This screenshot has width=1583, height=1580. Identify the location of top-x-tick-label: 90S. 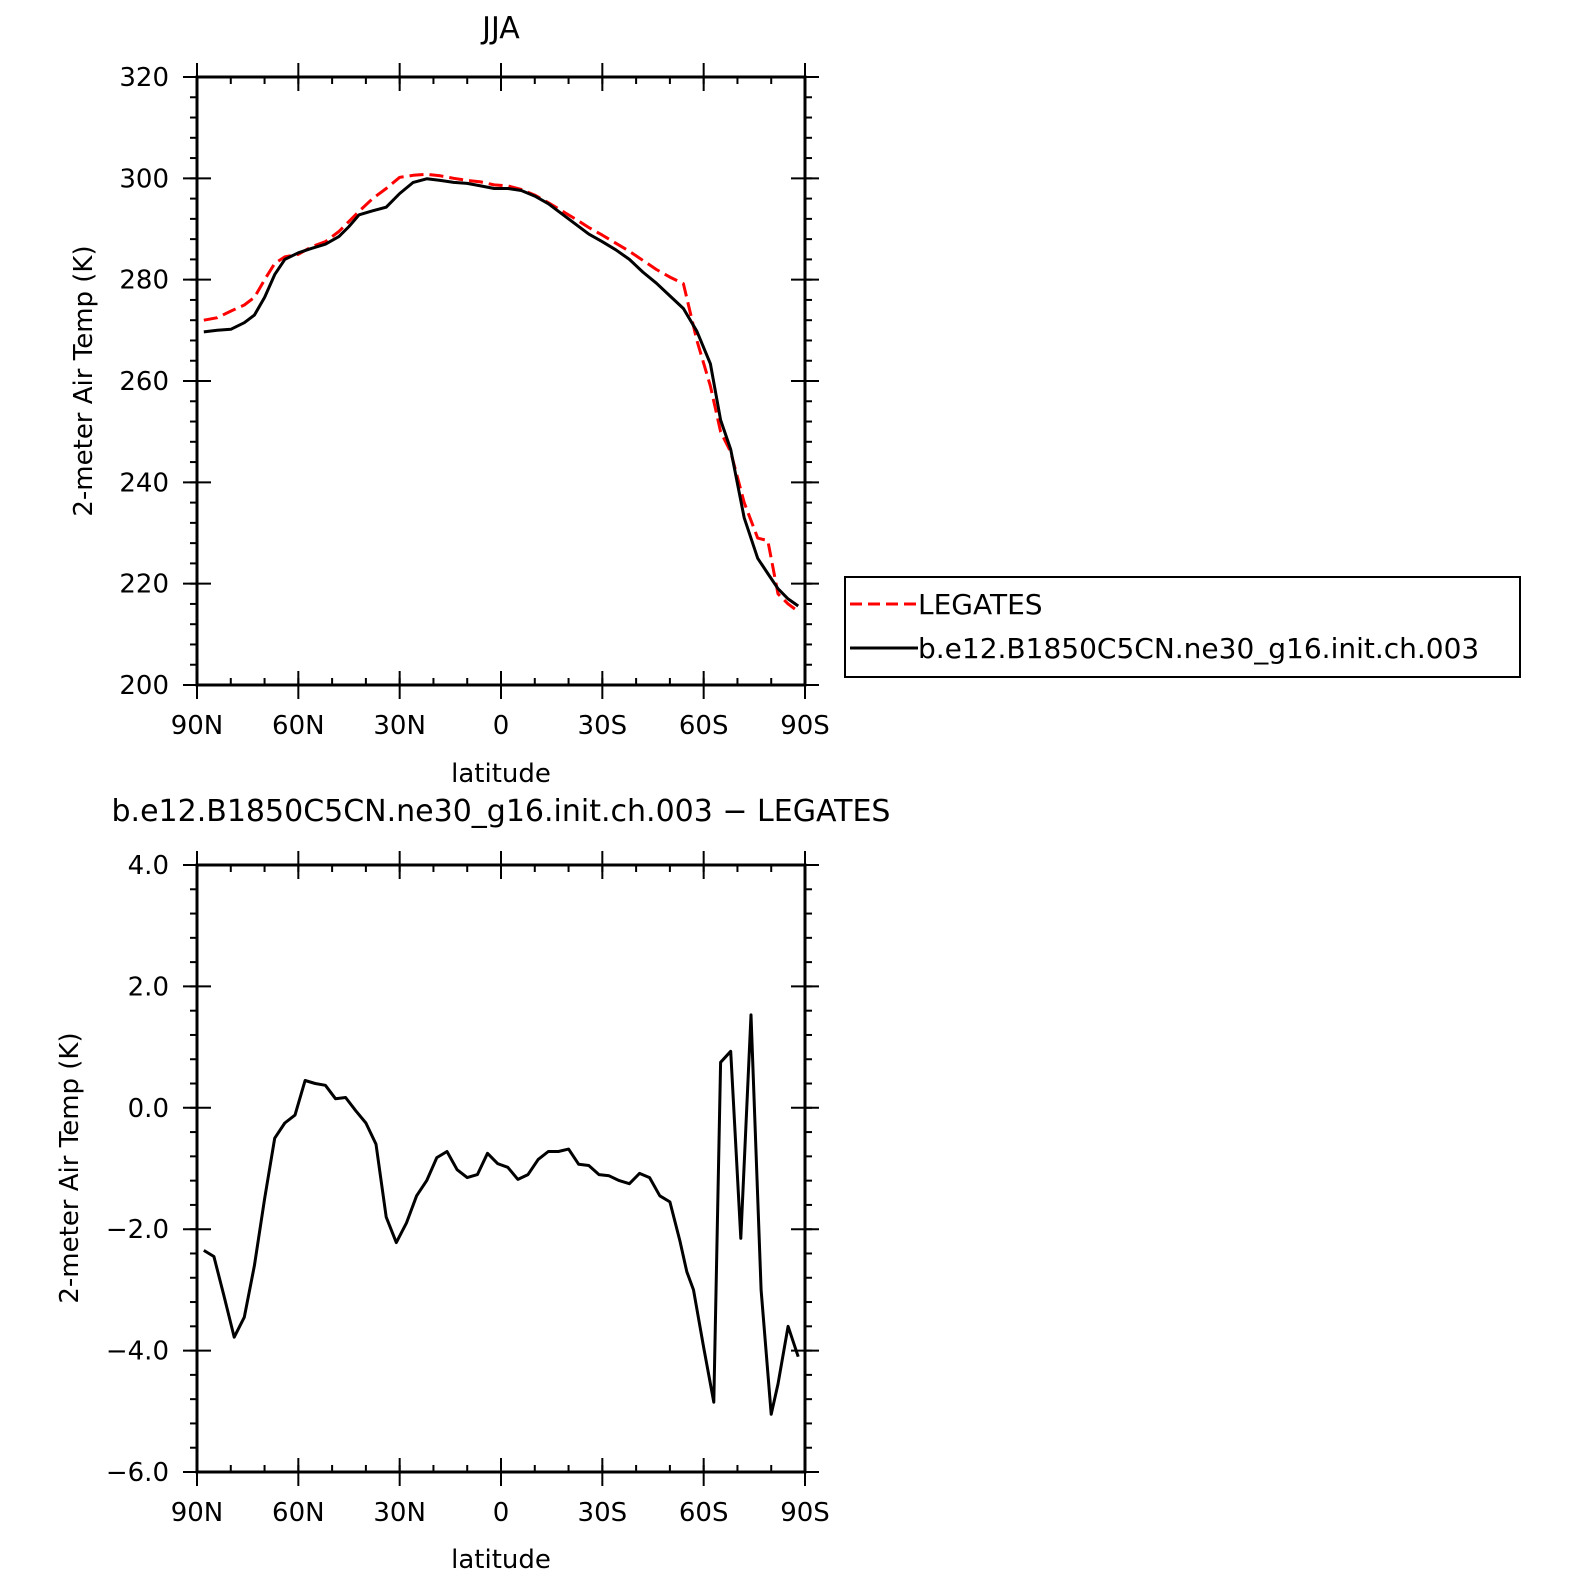
(805, 726).